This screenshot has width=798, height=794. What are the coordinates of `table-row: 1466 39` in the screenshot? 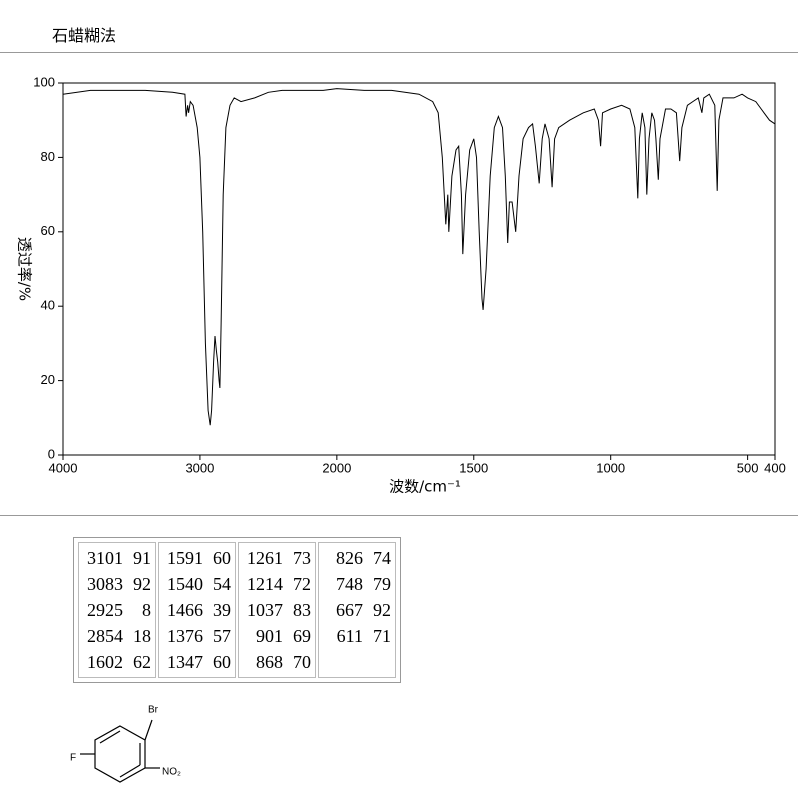 It's located at (197, 610).